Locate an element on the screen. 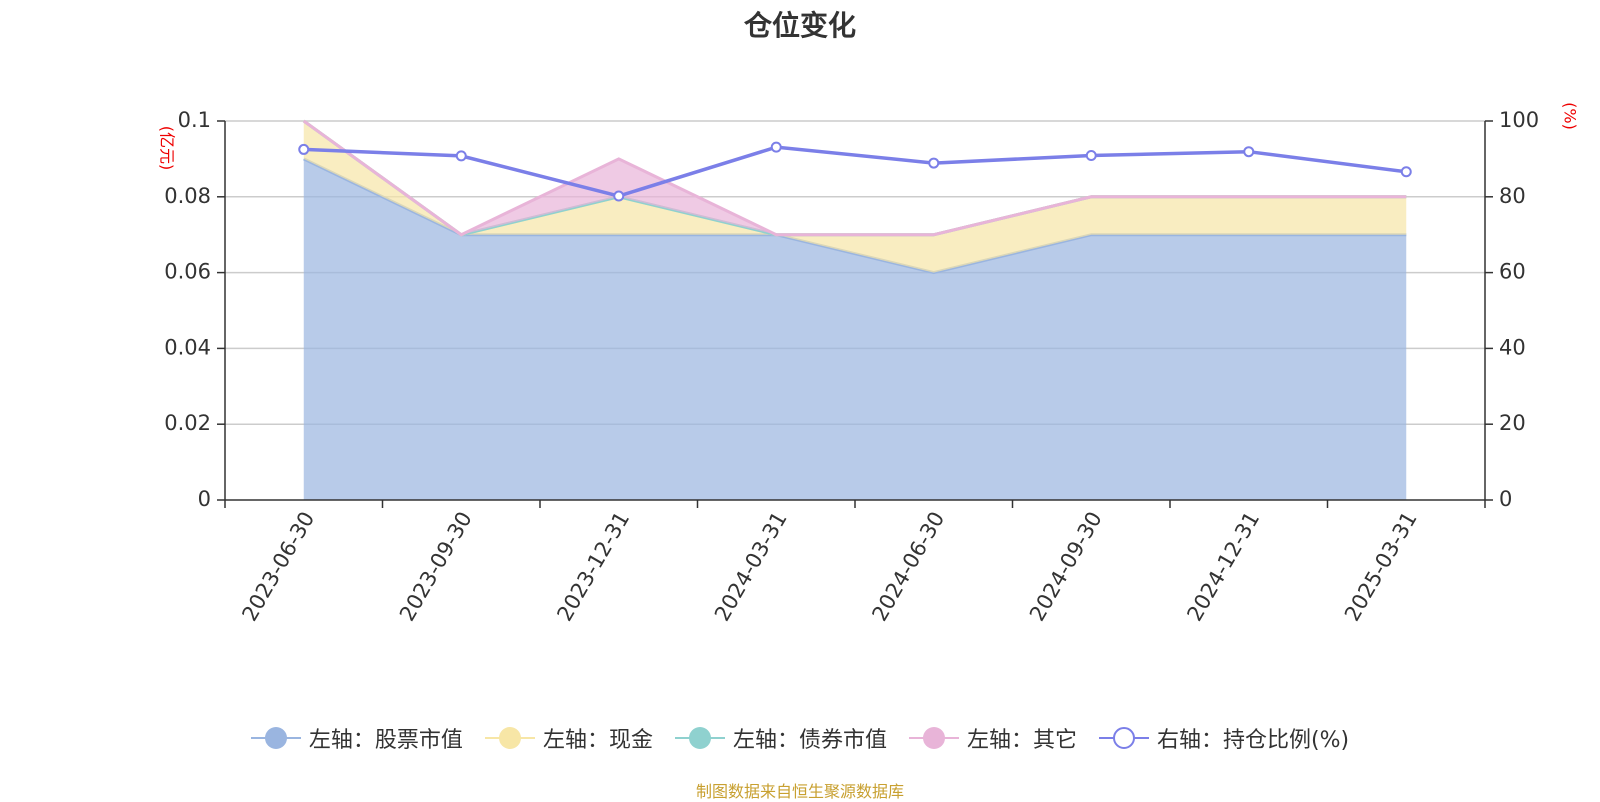 The width and height of the screenshot is (1600, 802). x-tick-label: 2024-03-31 is located at coordinates (751, 567).